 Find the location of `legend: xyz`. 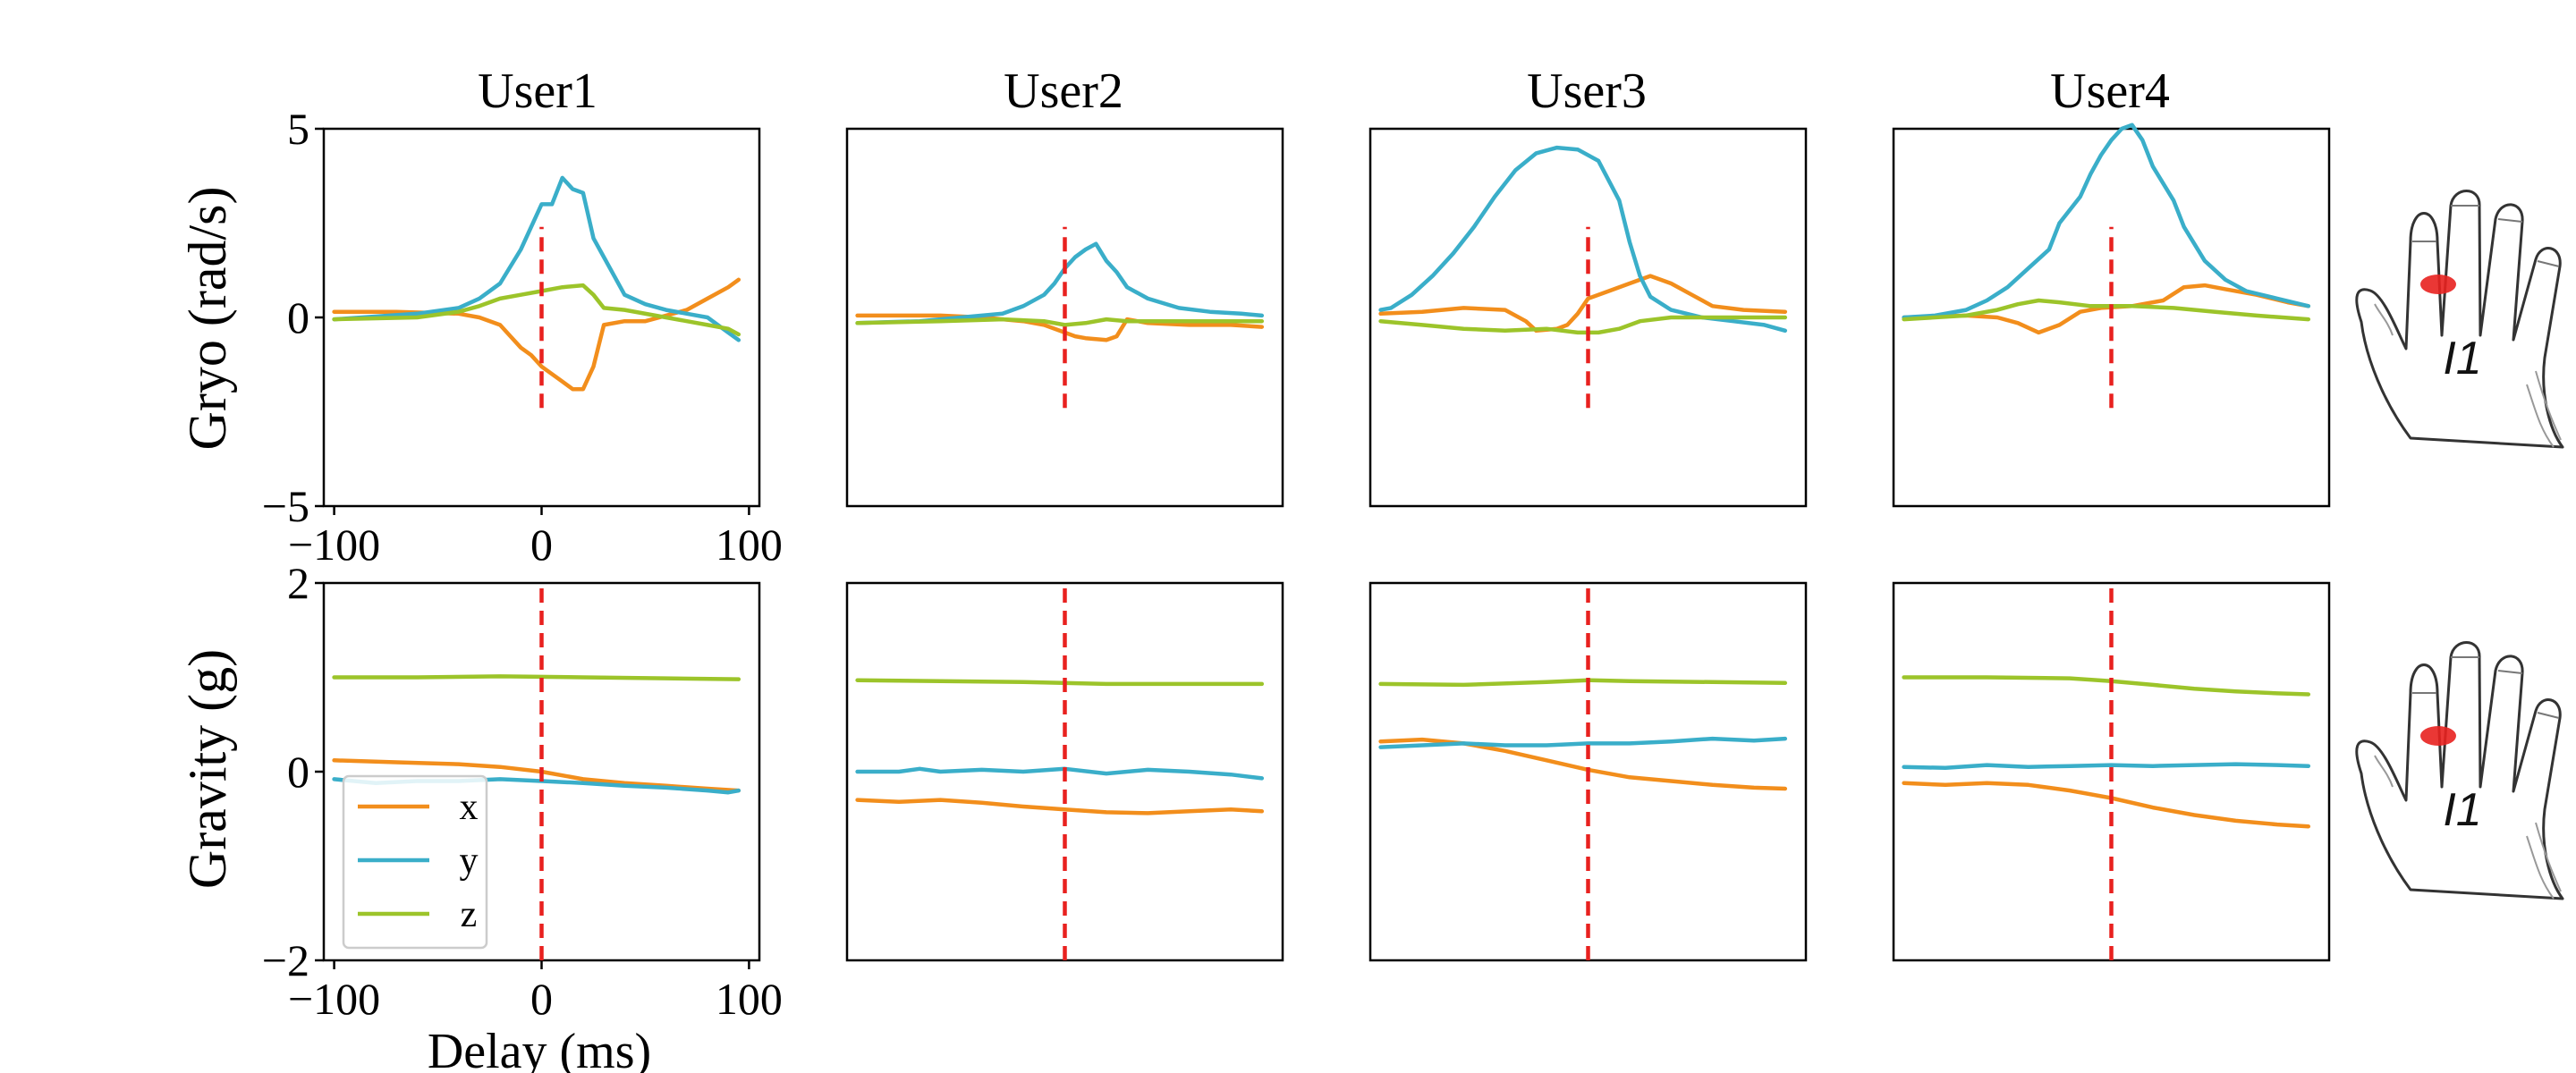

legend: xyz is located at coordinates (415, 862).